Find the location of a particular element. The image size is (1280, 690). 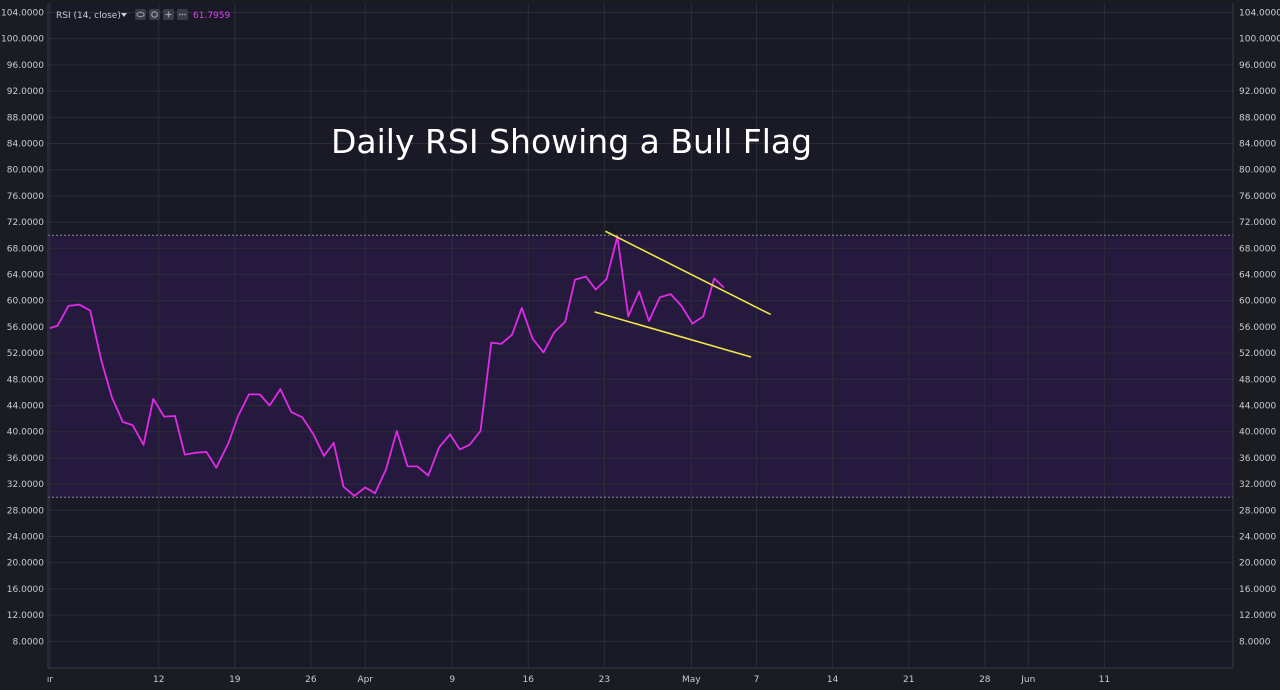

y-tick-label-right: 56.0000 is located at coordinates (1257, 328).